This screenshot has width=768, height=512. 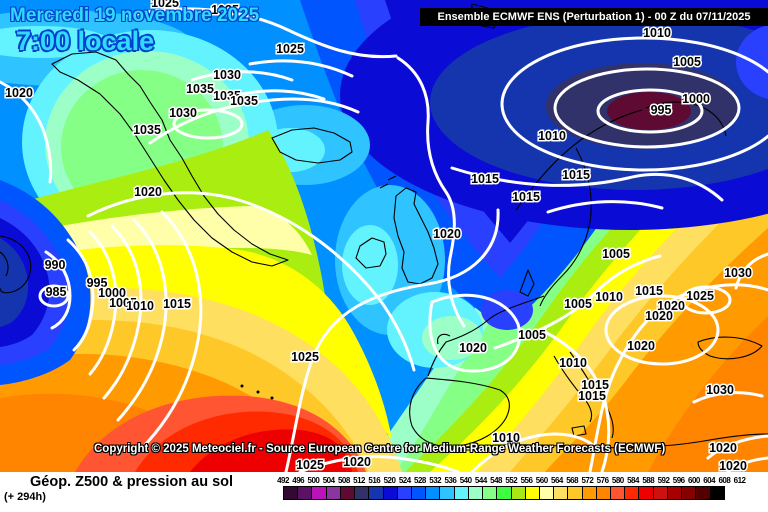 What do you see at coordinates (511, 480) in the screenshot?
I see `legend-value: 552` at bounding box center [511, 480].